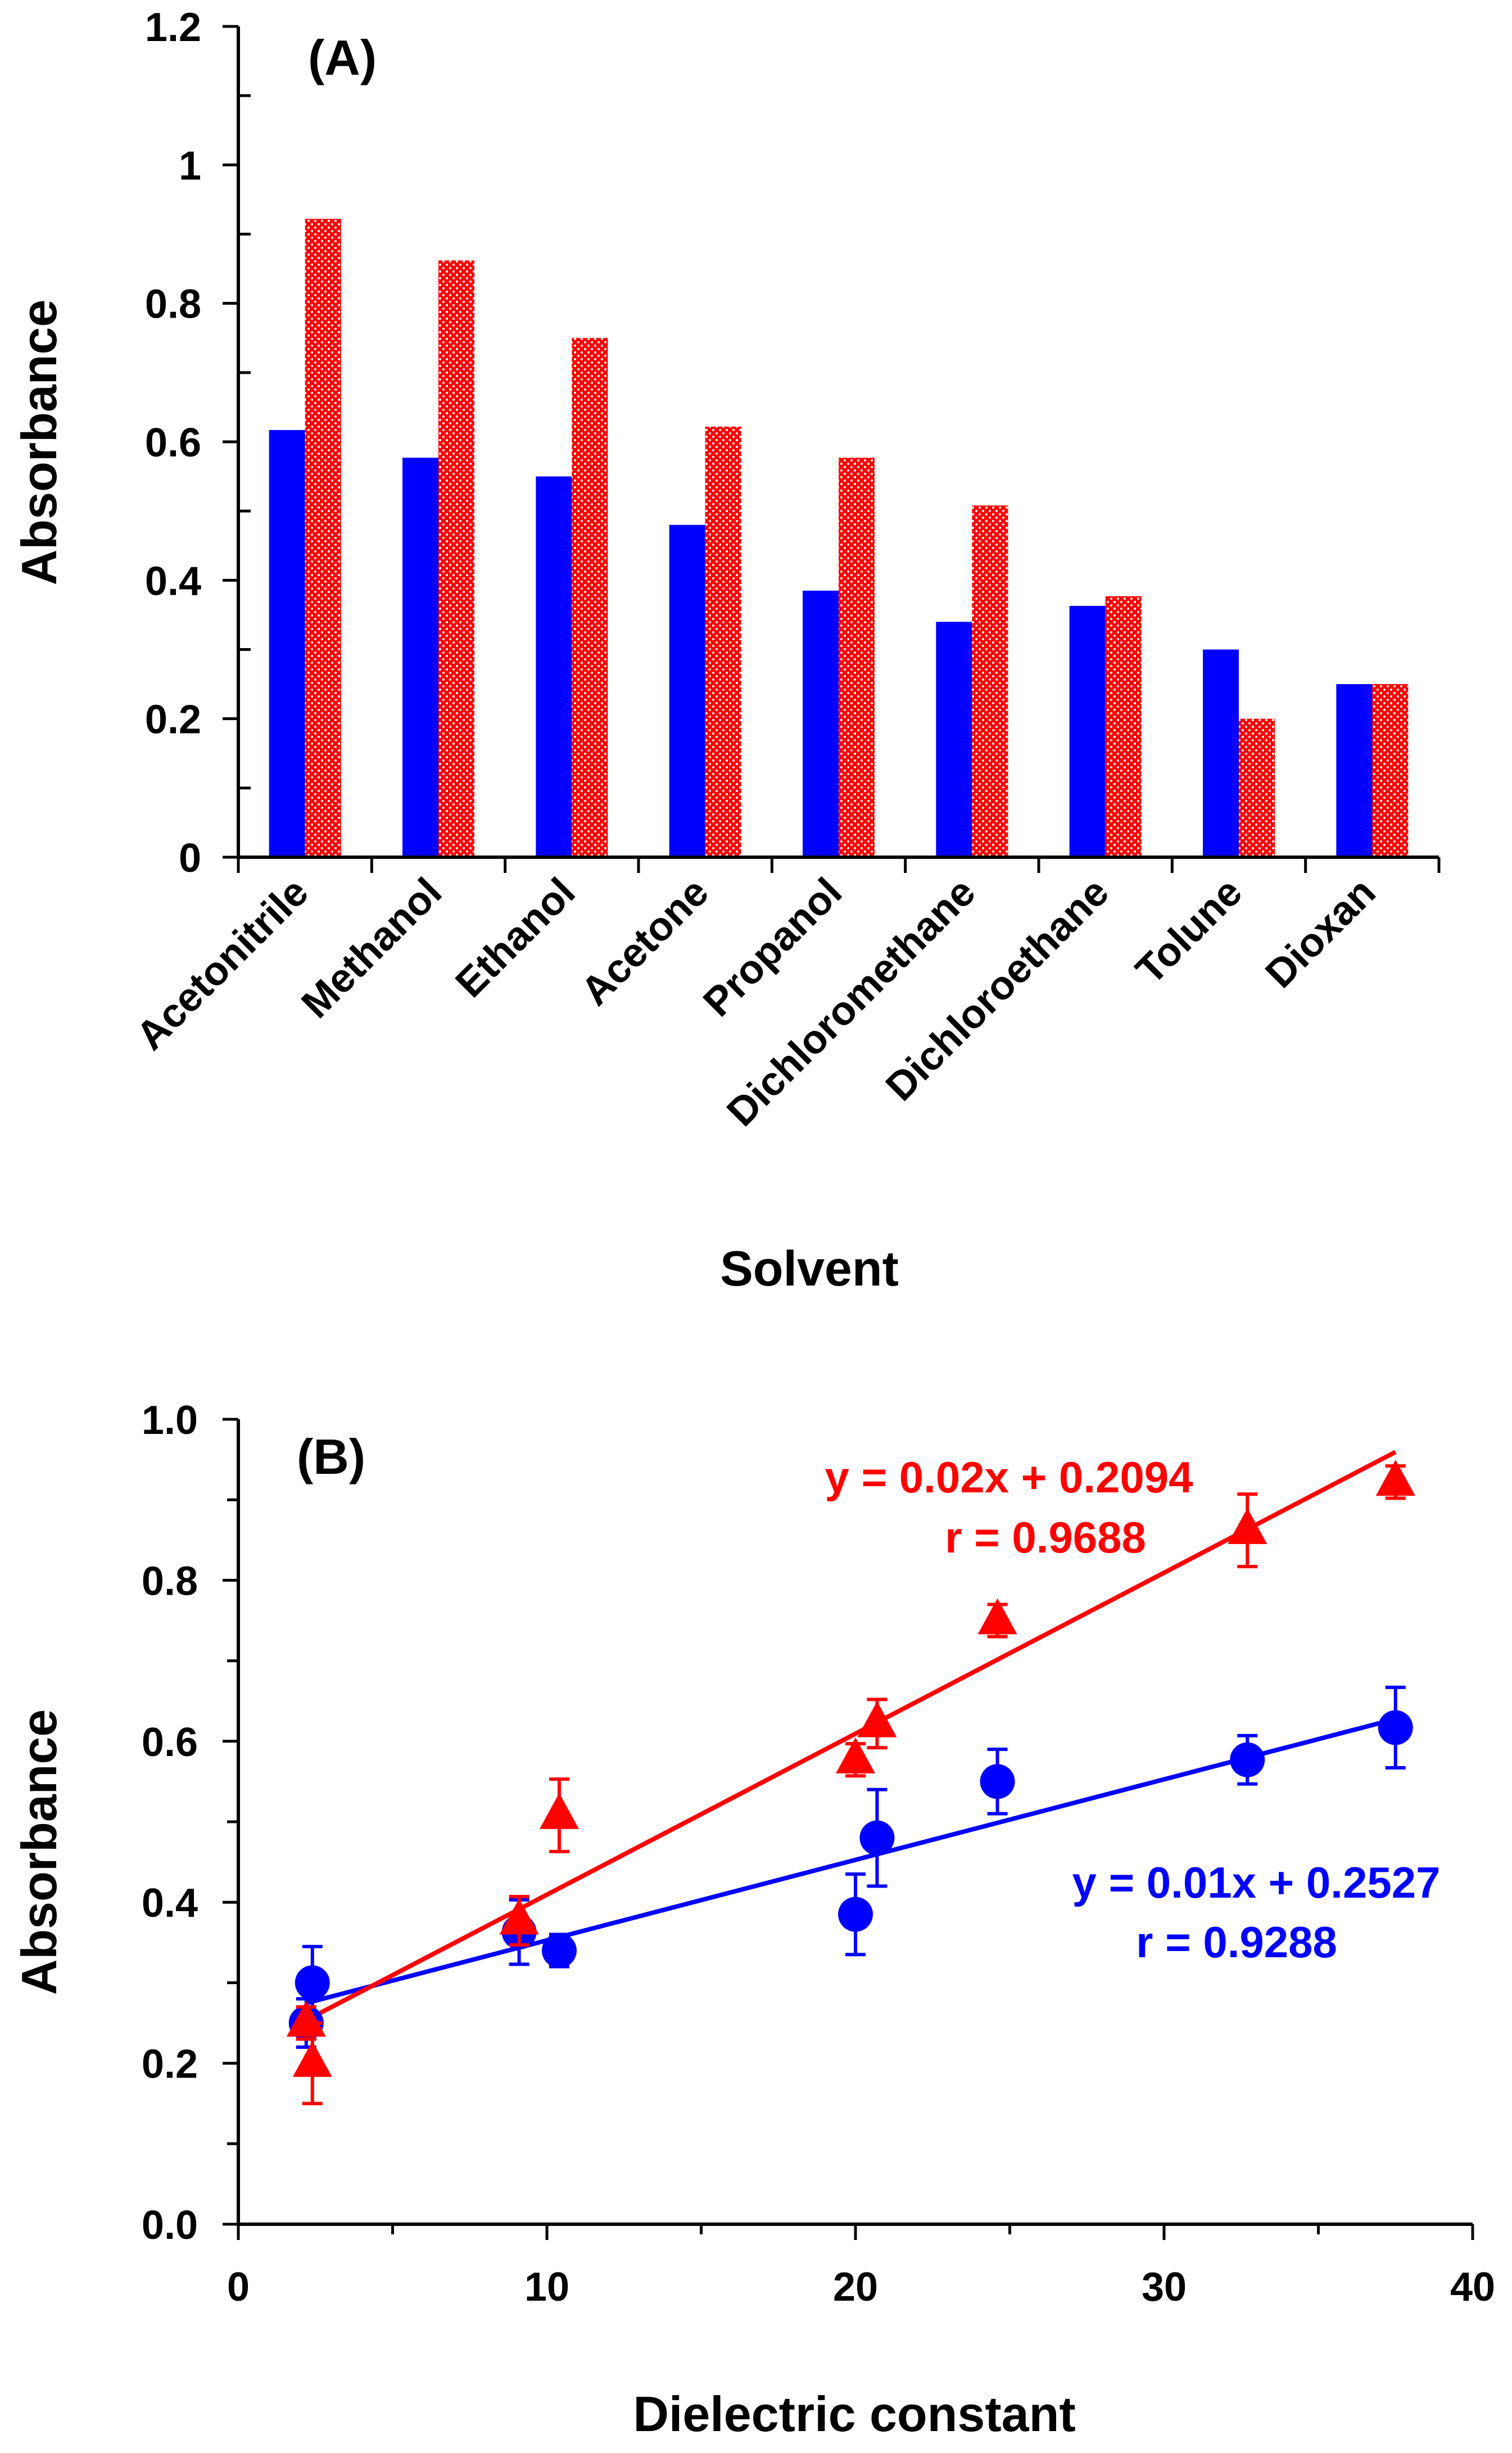  I want to click on bar-series-1-dichloromethane, so click(954, 739).